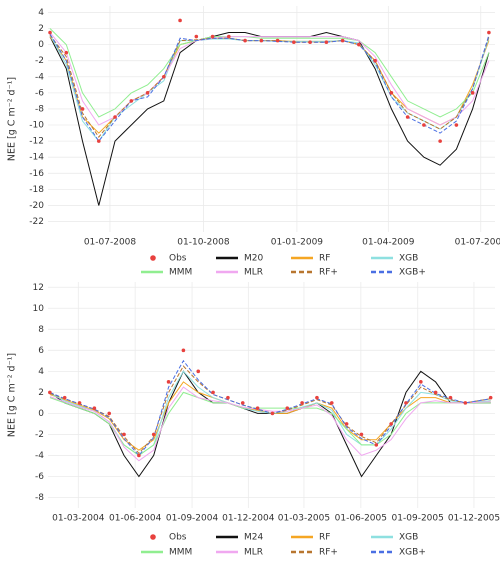 This screenshot has height=564, width=500. What do you see at coordinates (474, 519) in the screenshot?
I see `x-tick-label: 01-12-2005` at bounding box center [474, 519].